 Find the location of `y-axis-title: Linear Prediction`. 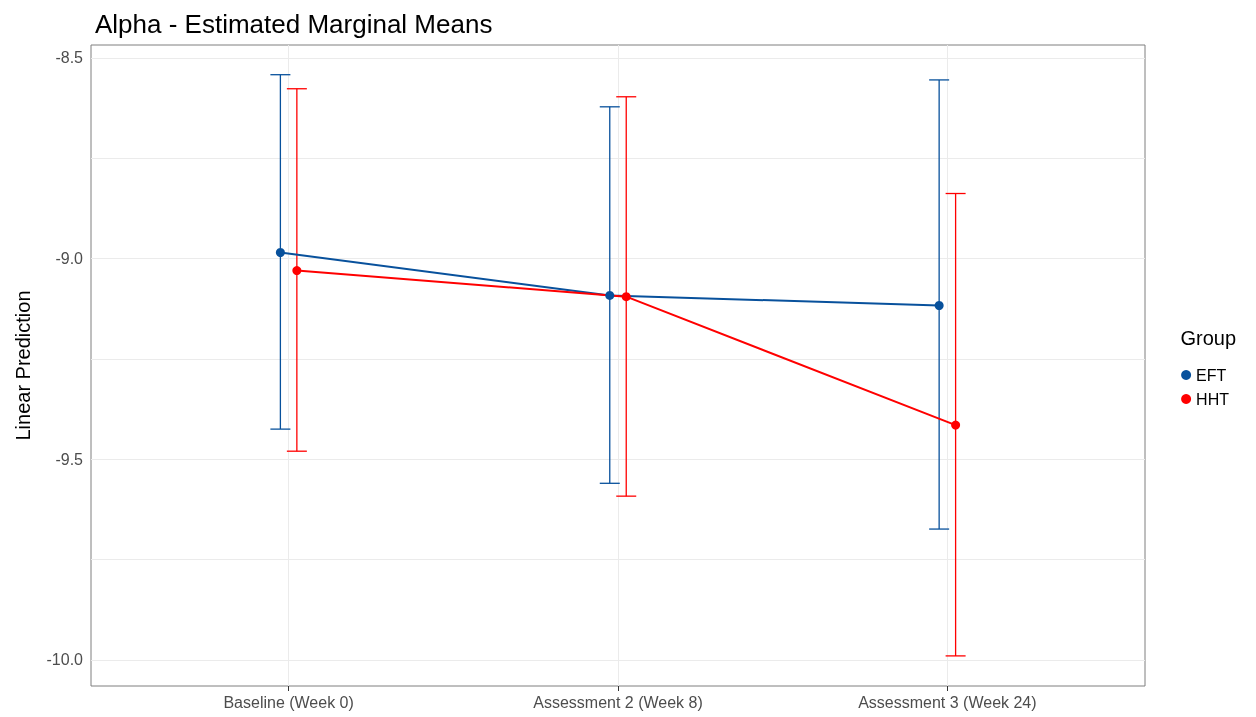

y-axis-title: Linear Prediction is located at coordinates (23, 365).